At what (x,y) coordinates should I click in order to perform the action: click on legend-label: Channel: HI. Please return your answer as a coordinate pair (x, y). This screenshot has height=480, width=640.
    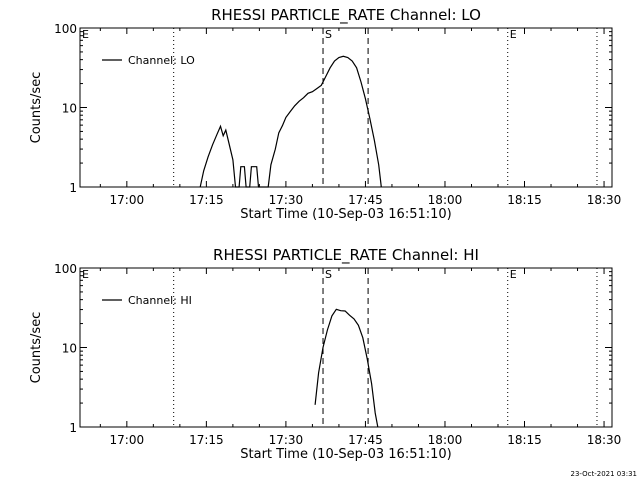
    Looking at the image, I should click on (160, 300).